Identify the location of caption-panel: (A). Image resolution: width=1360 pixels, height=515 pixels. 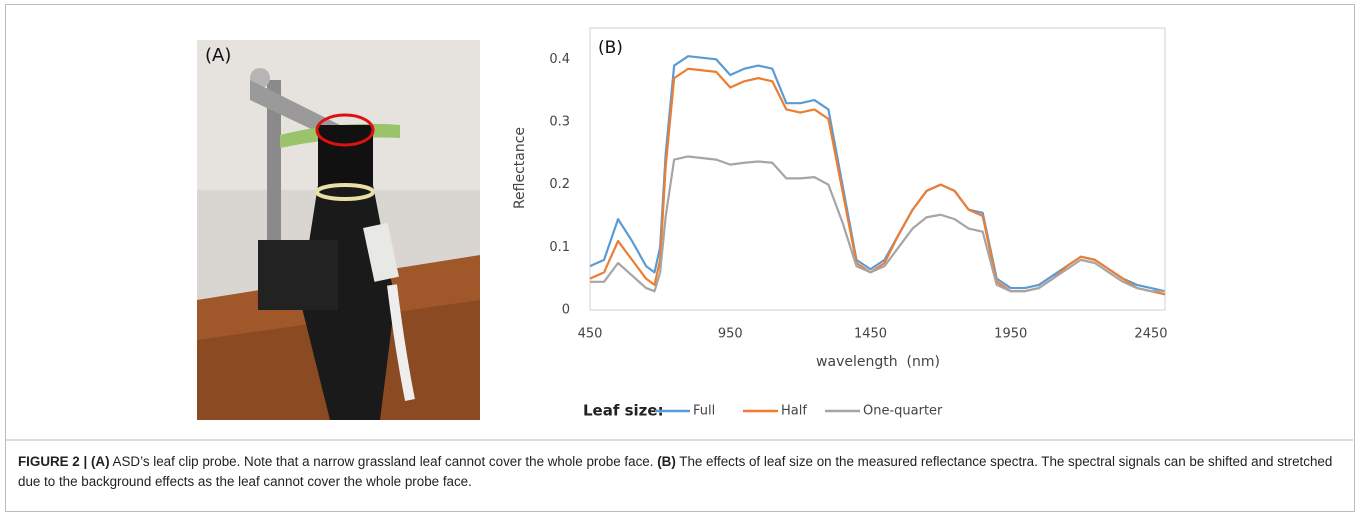
(100, 461).